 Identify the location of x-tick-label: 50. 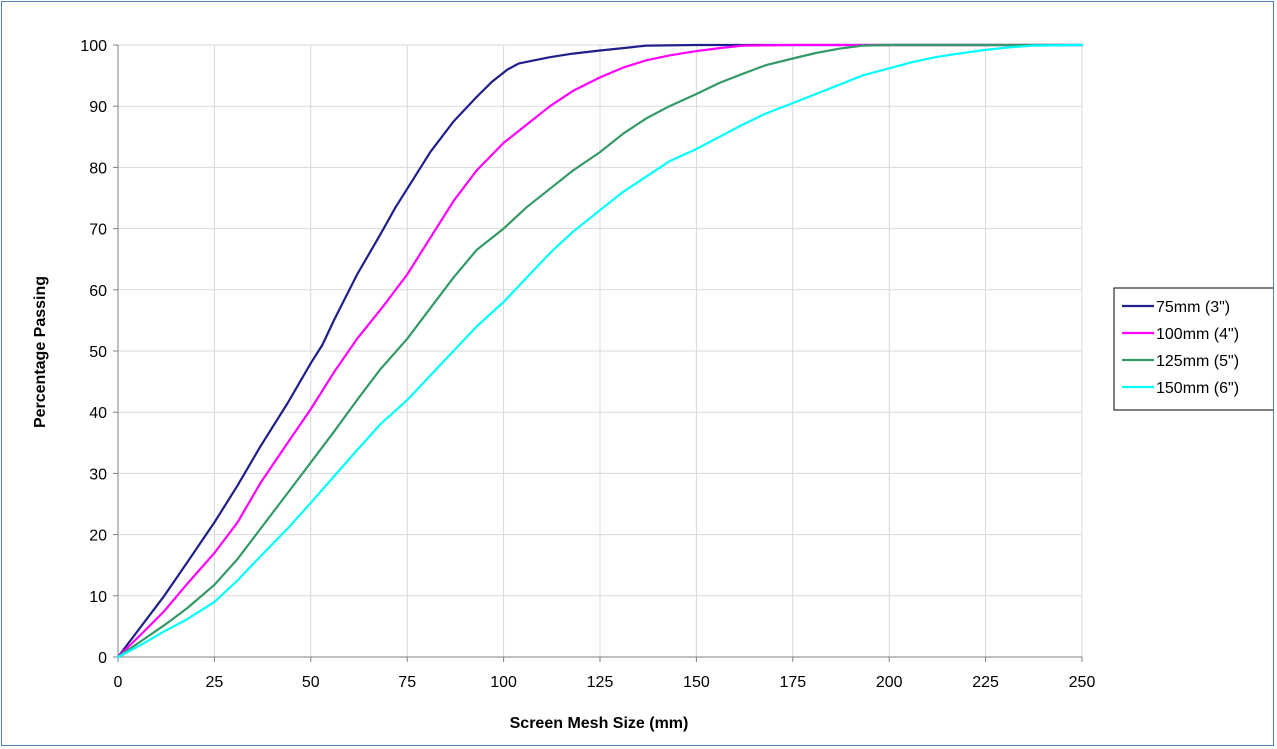
(311, 682).